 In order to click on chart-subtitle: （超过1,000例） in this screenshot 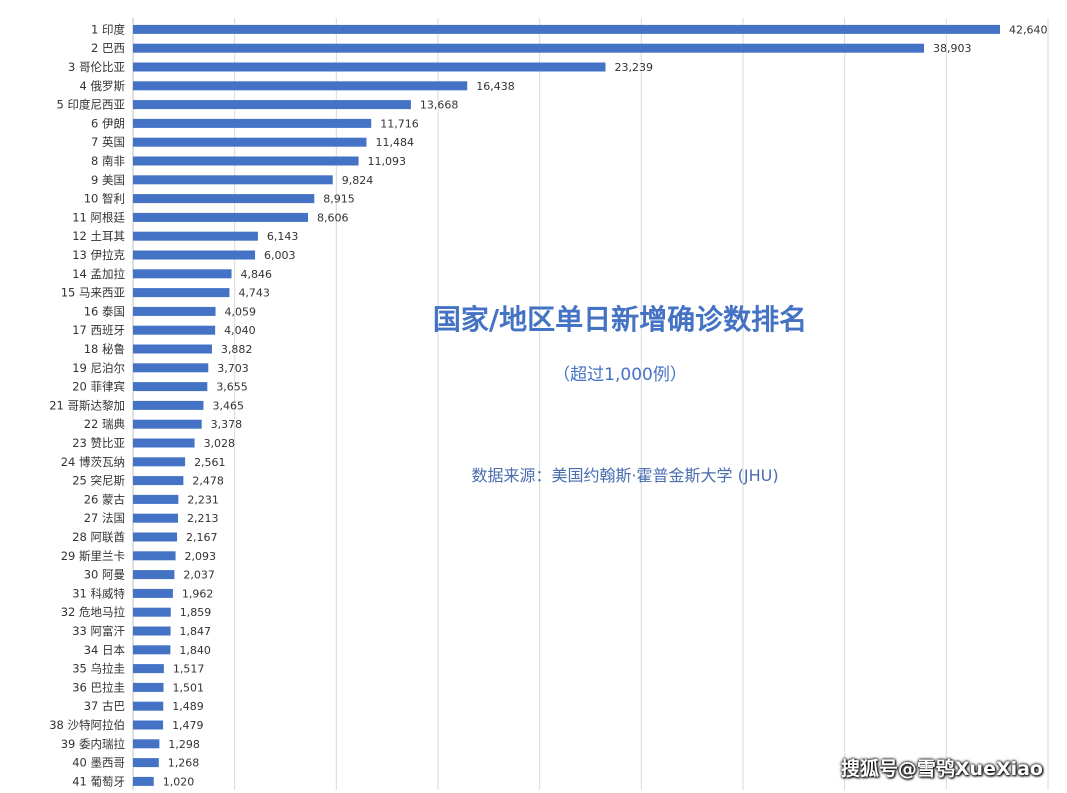, I will do `click(620, 375)`.